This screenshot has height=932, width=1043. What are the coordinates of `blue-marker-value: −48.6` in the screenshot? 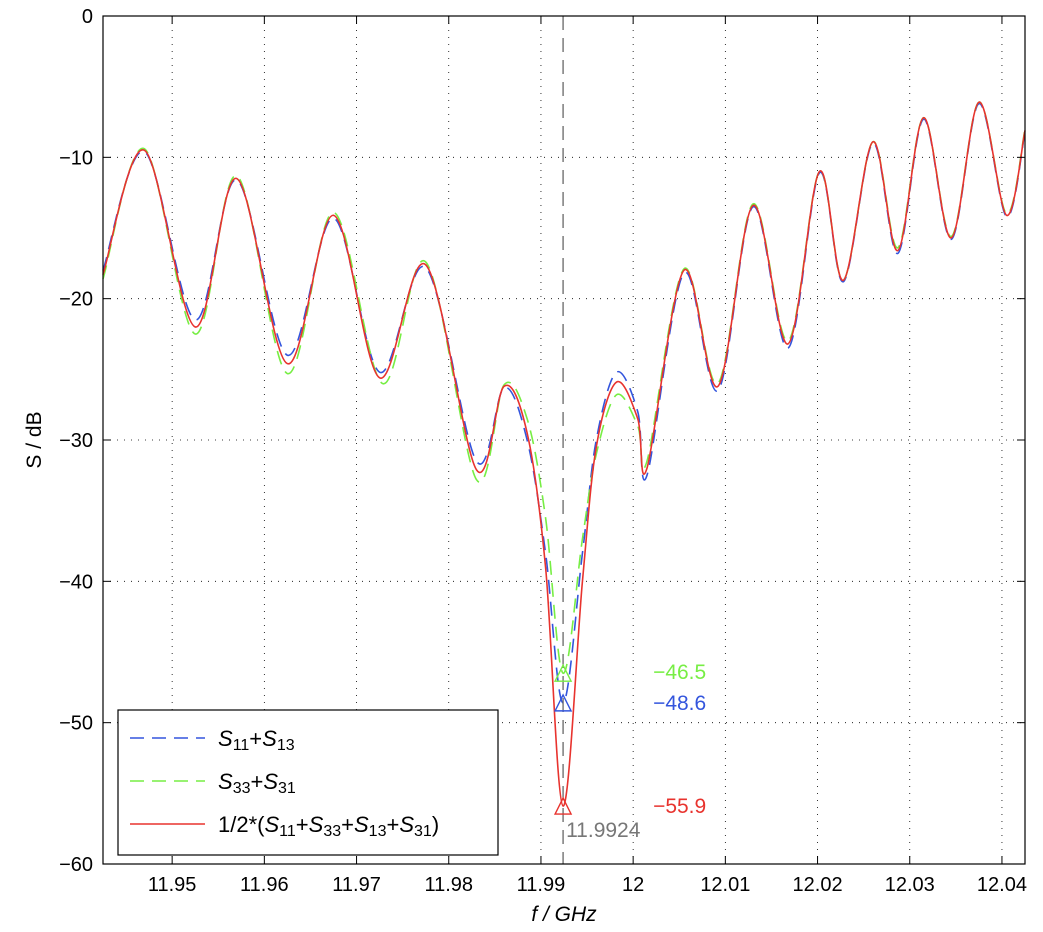 It's located at (679, 703).